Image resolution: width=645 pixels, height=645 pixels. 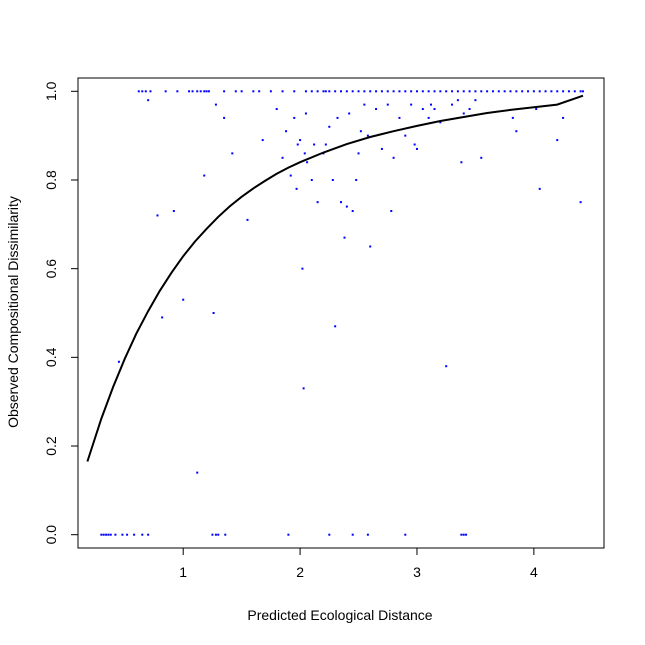 What do you see at coordinates (51, 269) in the screenshot?
I see `y-tick-label: 0.6` at bounding box center [51, 269].